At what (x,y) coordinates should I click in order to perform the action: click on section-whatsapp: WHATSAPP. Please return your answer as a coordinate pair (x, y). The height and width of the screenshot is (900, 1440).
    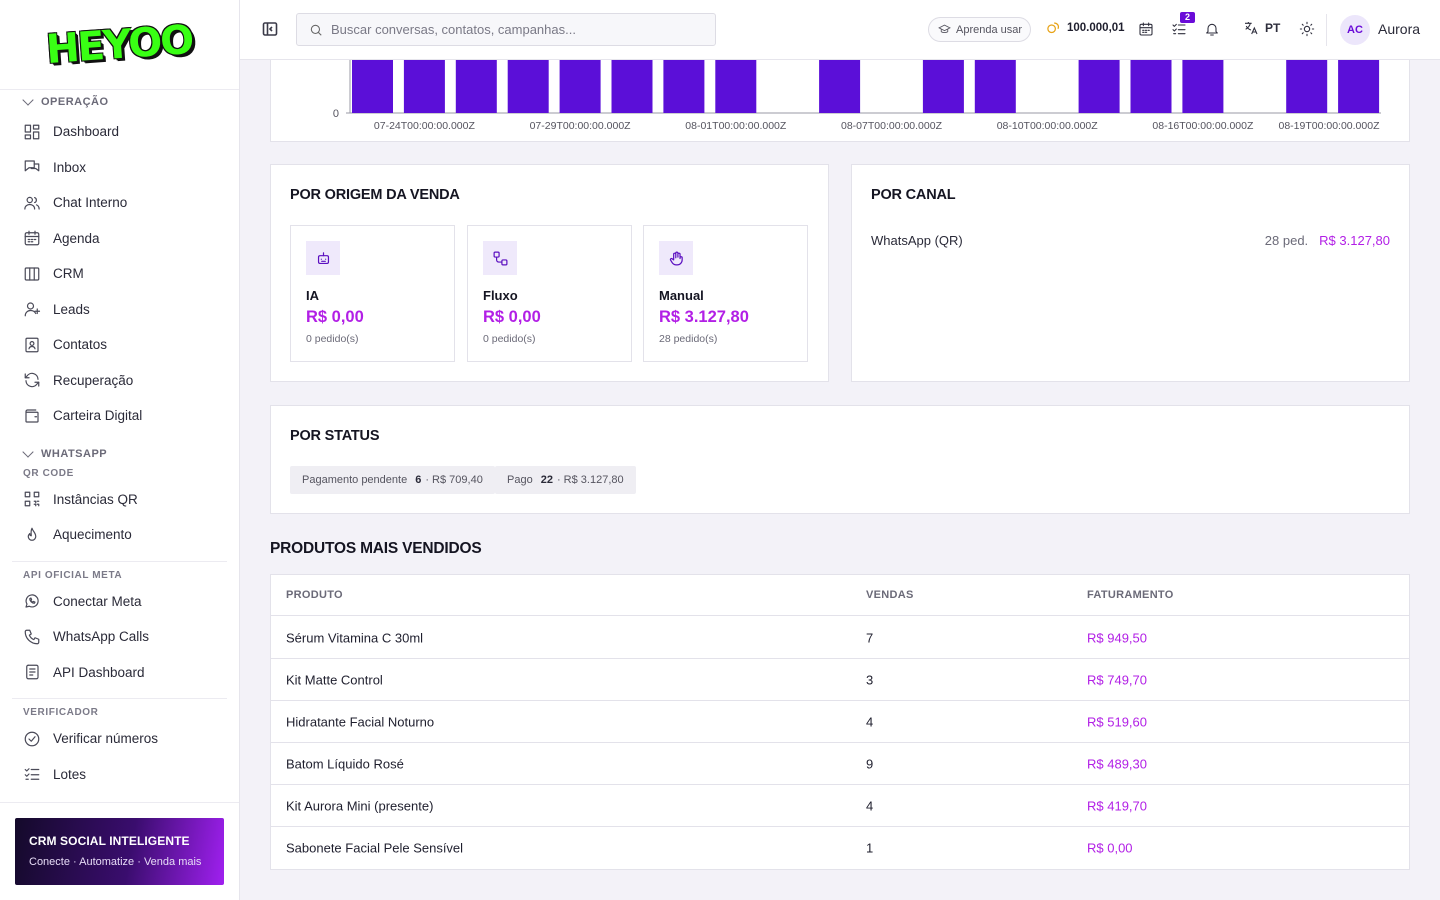
    Looking at the image, I should click on (119, 454).